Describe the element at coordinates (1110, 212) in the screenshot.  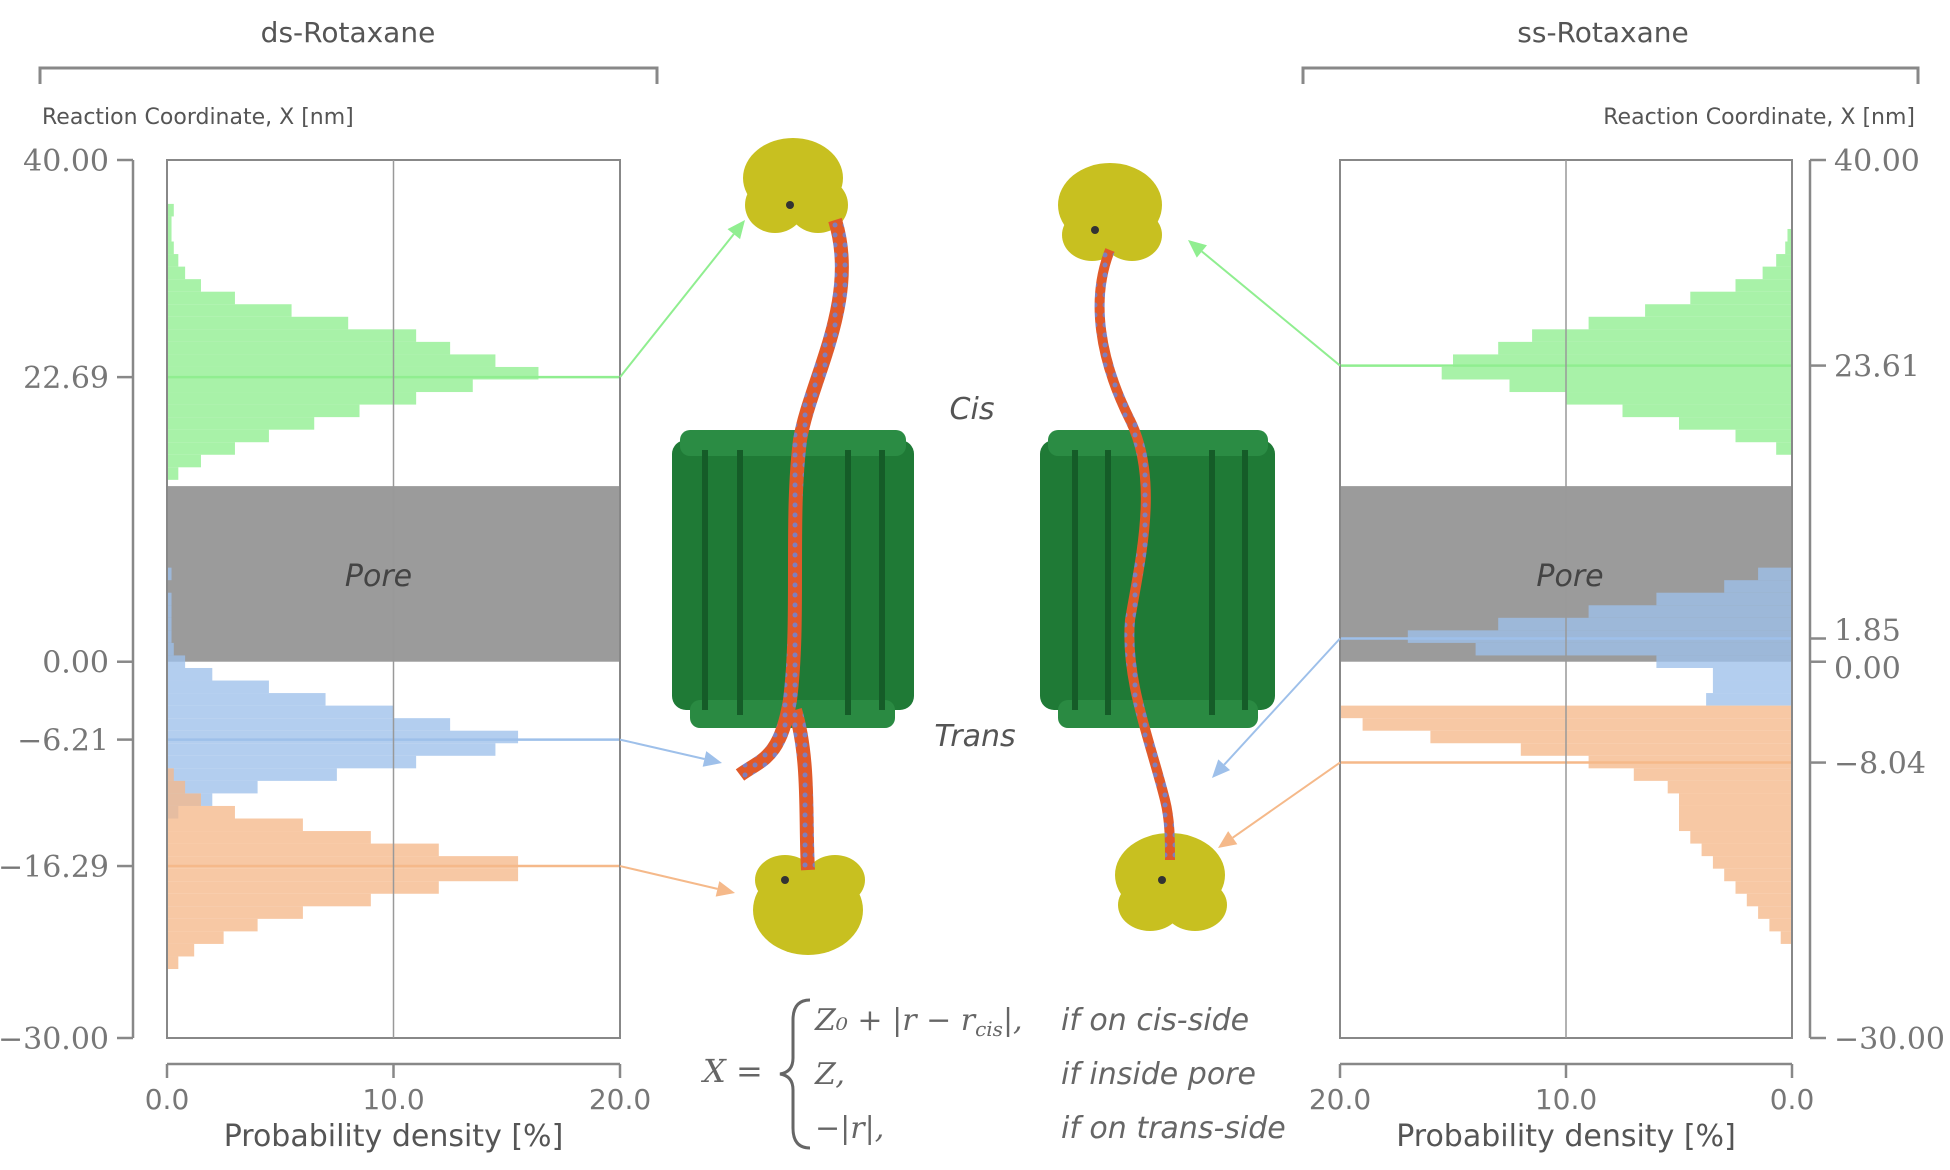
I see `ss-cap-top` at that location.